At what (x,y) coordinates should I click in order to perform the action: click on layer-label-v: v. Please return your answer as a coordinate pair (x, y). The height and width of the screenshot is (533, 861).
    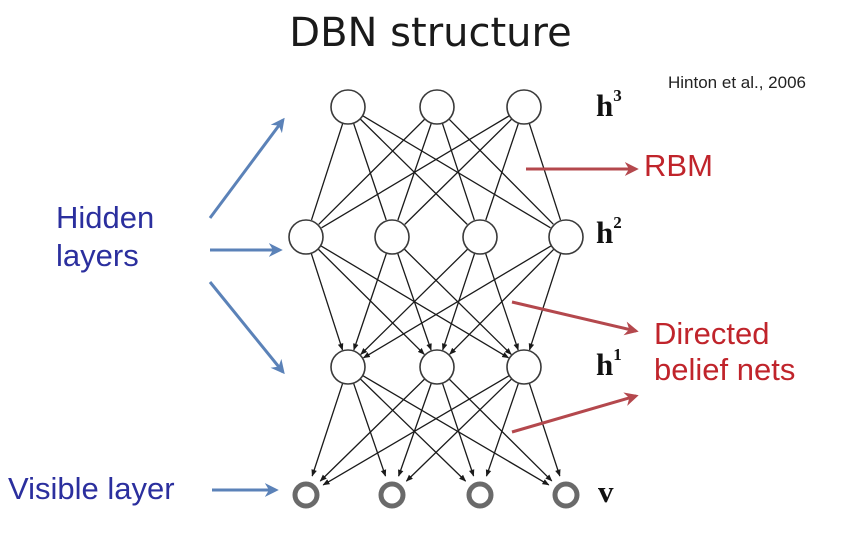
    Looking at the image, I should click on (606, 492).